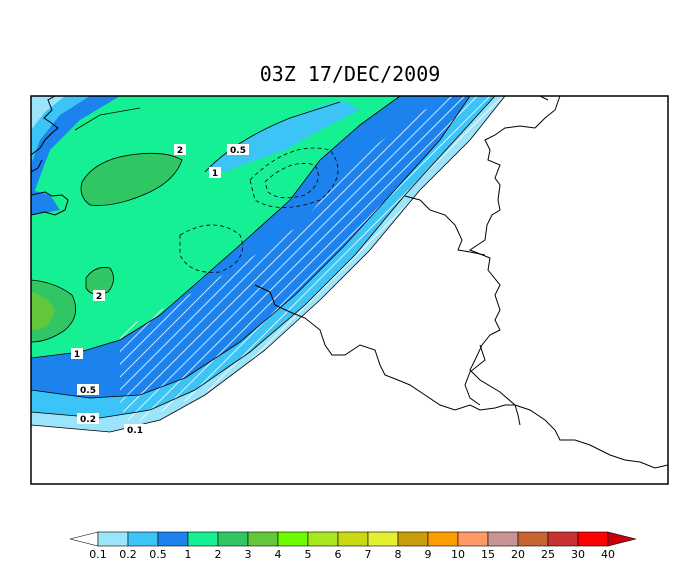 Image resolution: width=700 pixels, height=580 pixels. I want to click on contour-fill-coast-light, so click(60, 130).